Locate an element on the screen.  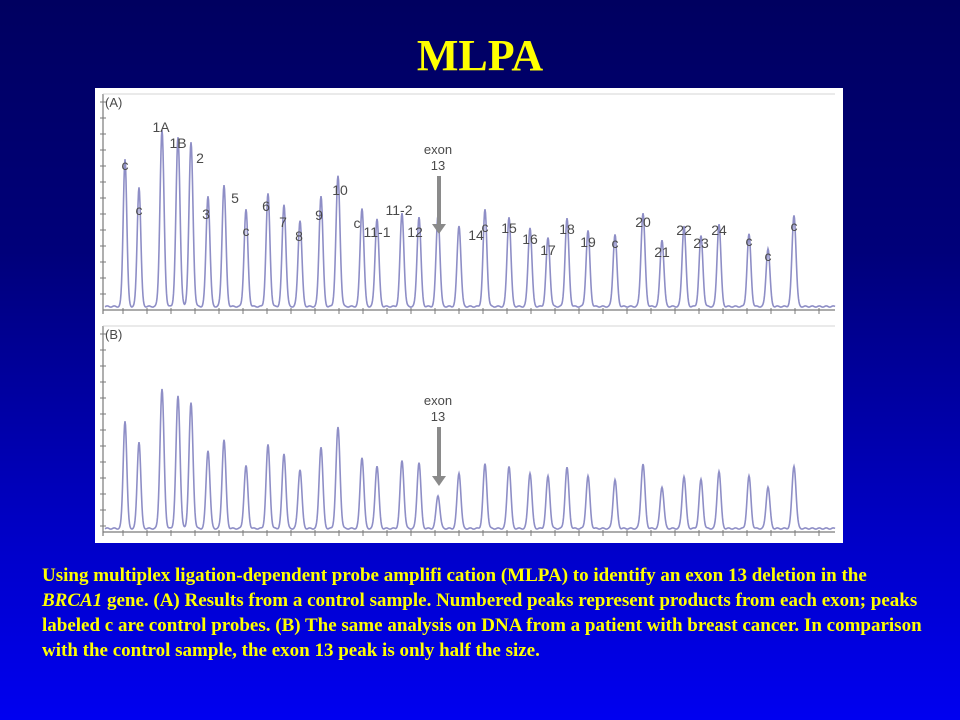
peak-label: 18 is located at coordinates (567, 229).